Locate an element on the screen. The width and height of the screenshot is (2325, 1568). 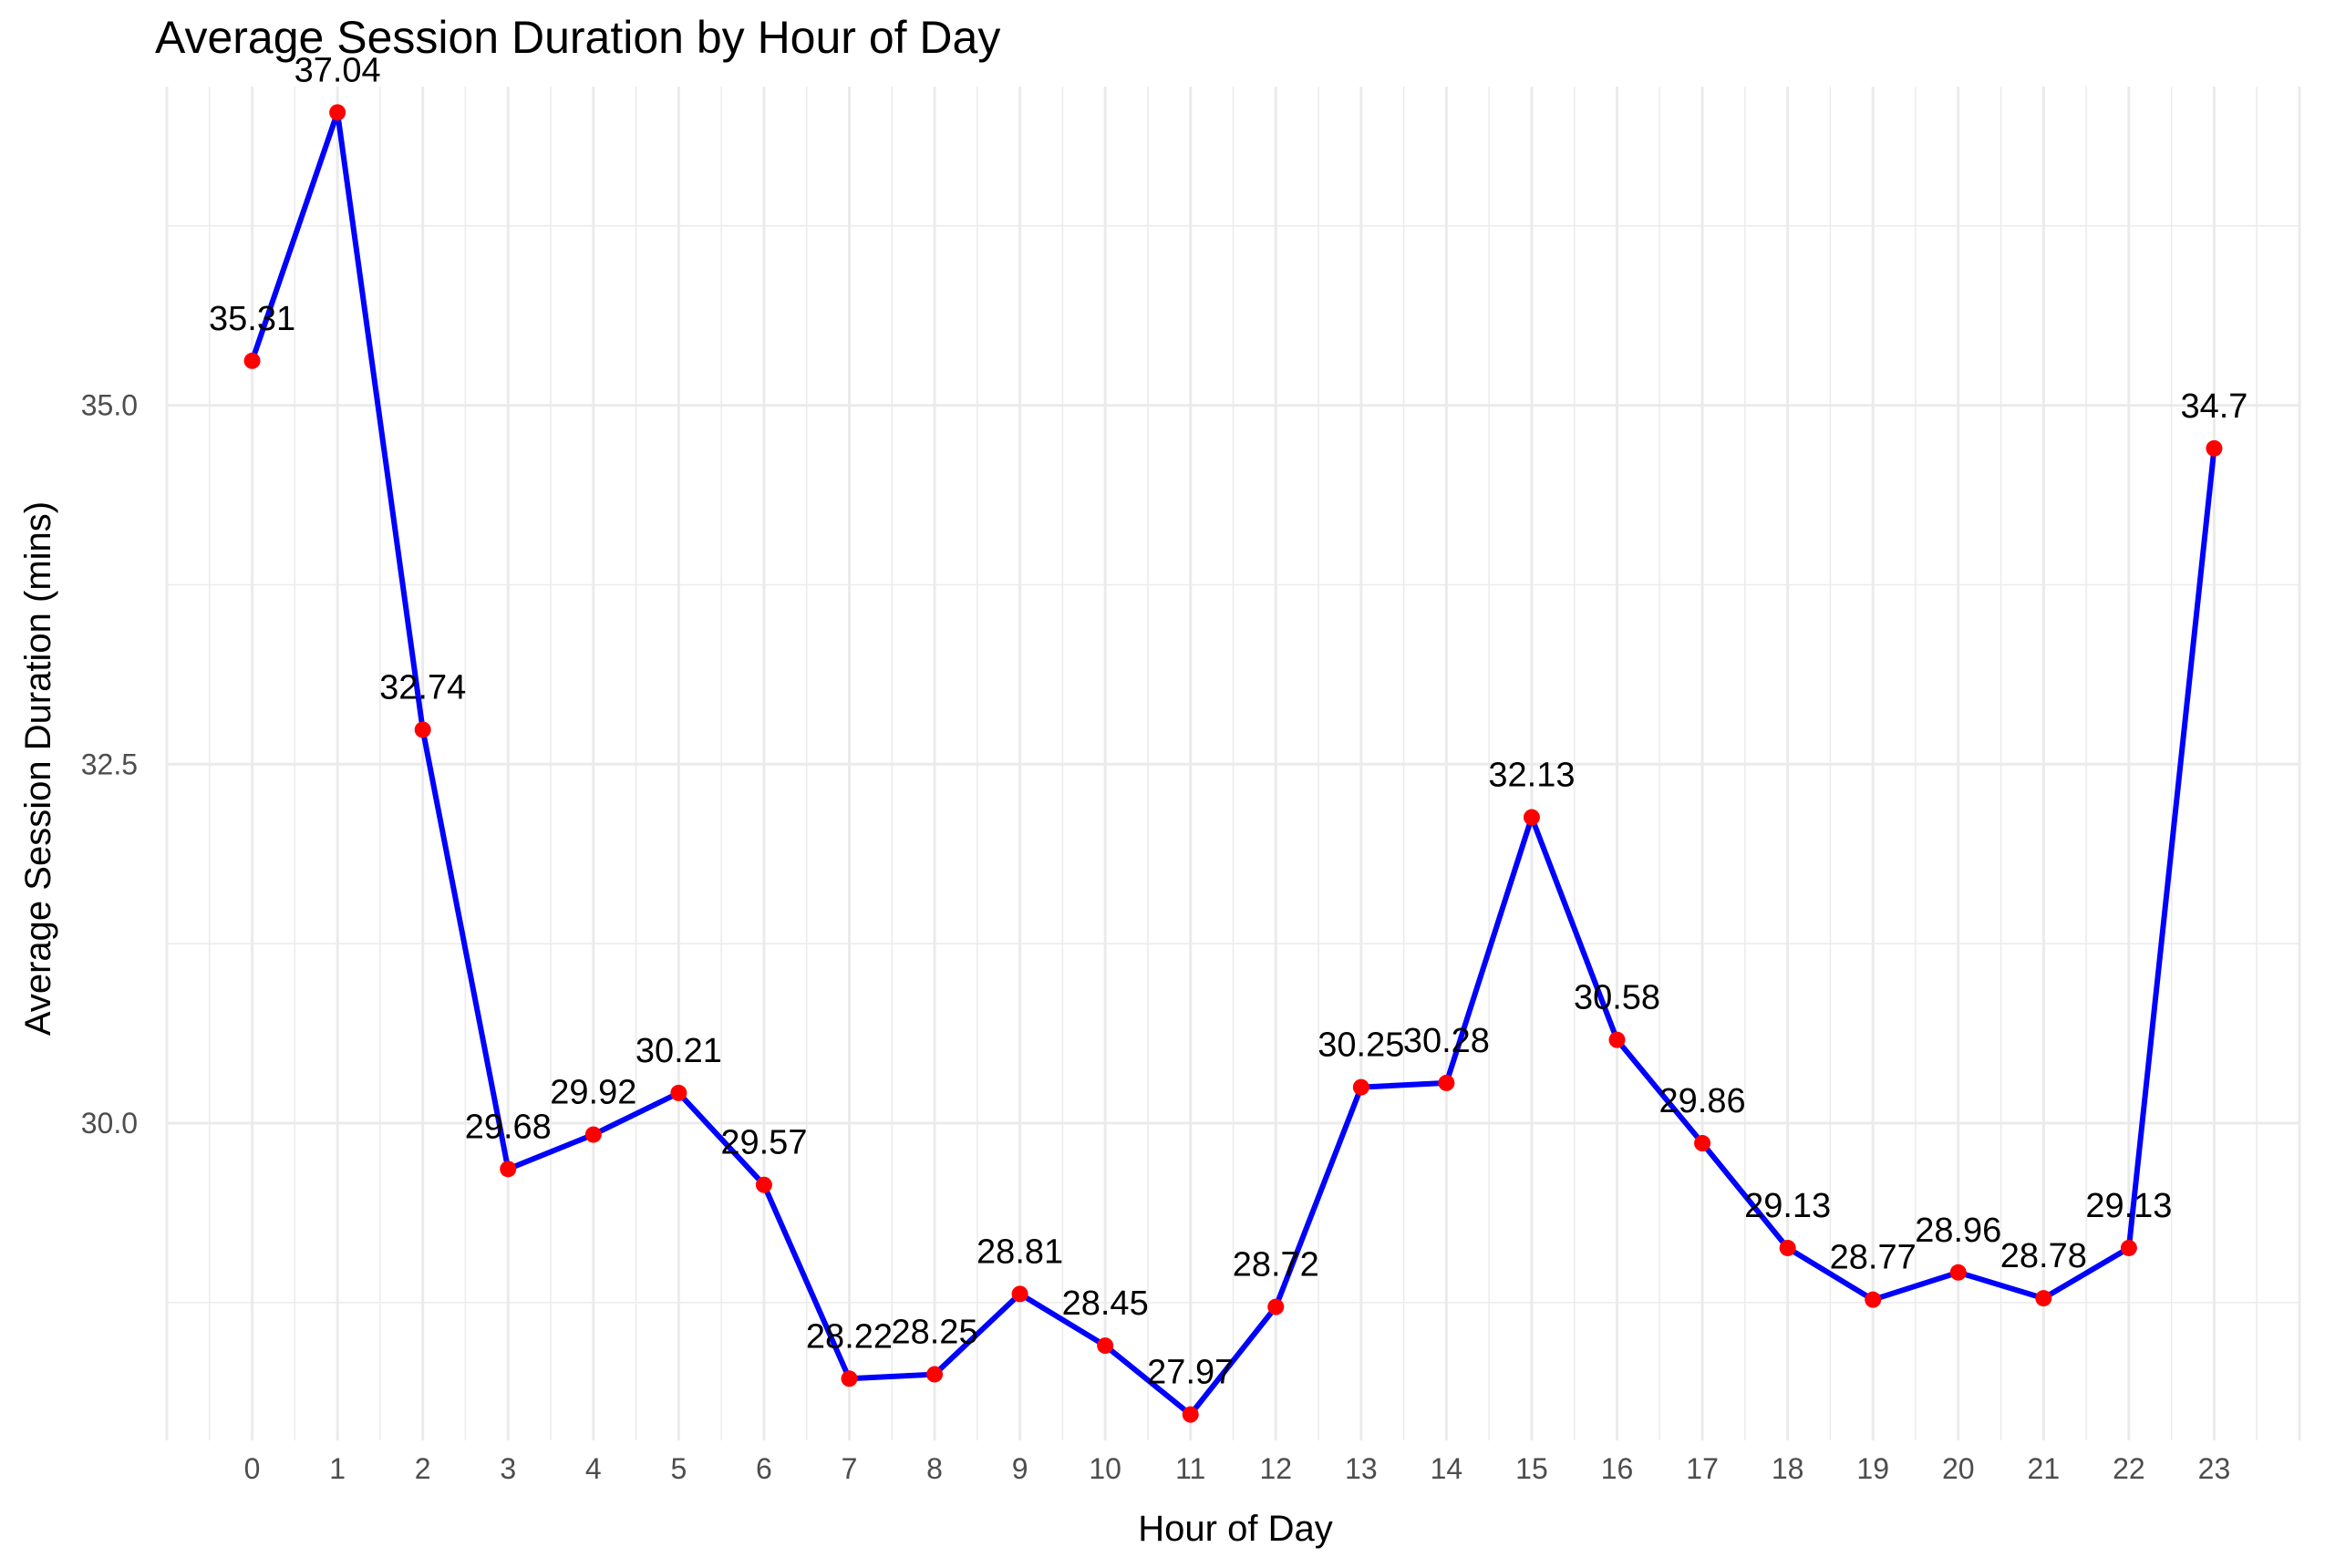
x-tick-label: 7 is located at coordinates (850, 1468).